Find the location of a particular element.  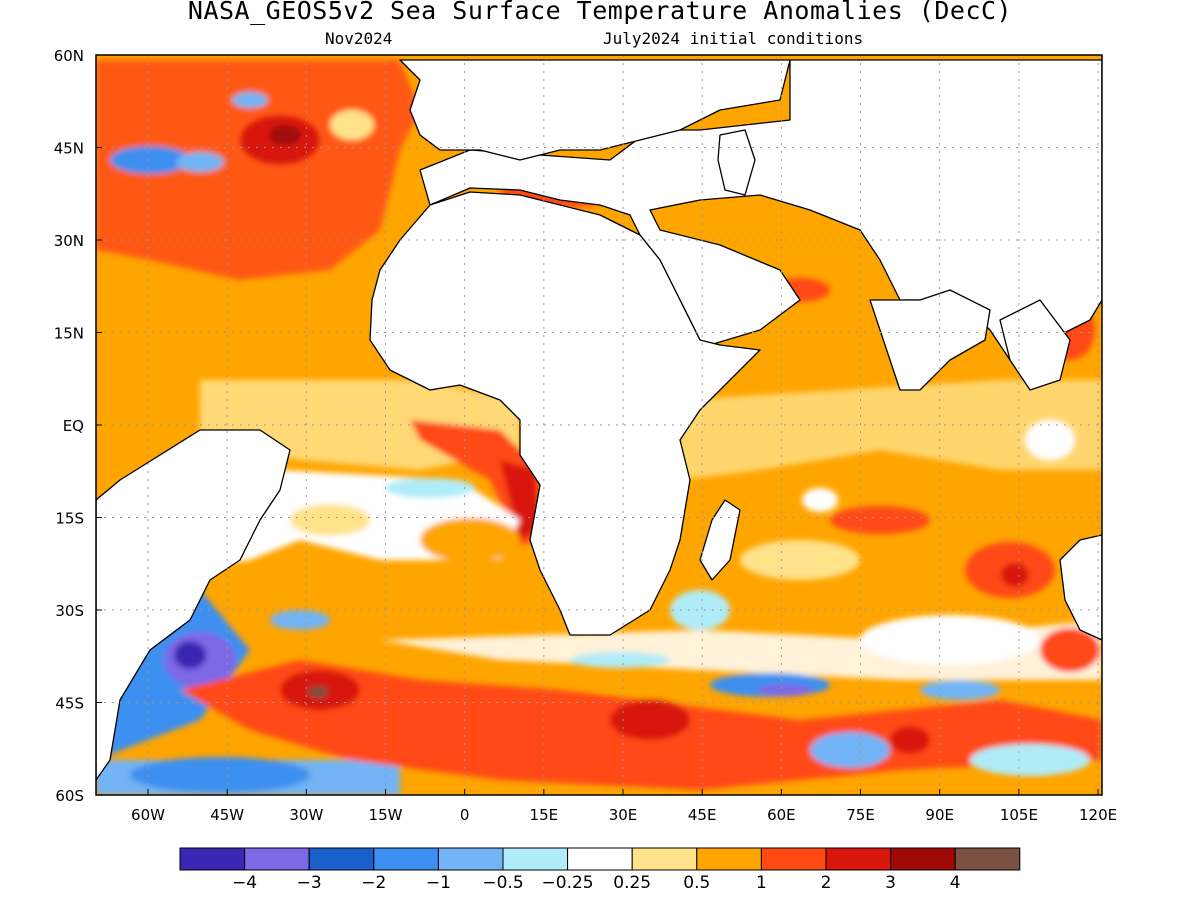

x-tick-label: 30E is located at coordinates (623, 815).